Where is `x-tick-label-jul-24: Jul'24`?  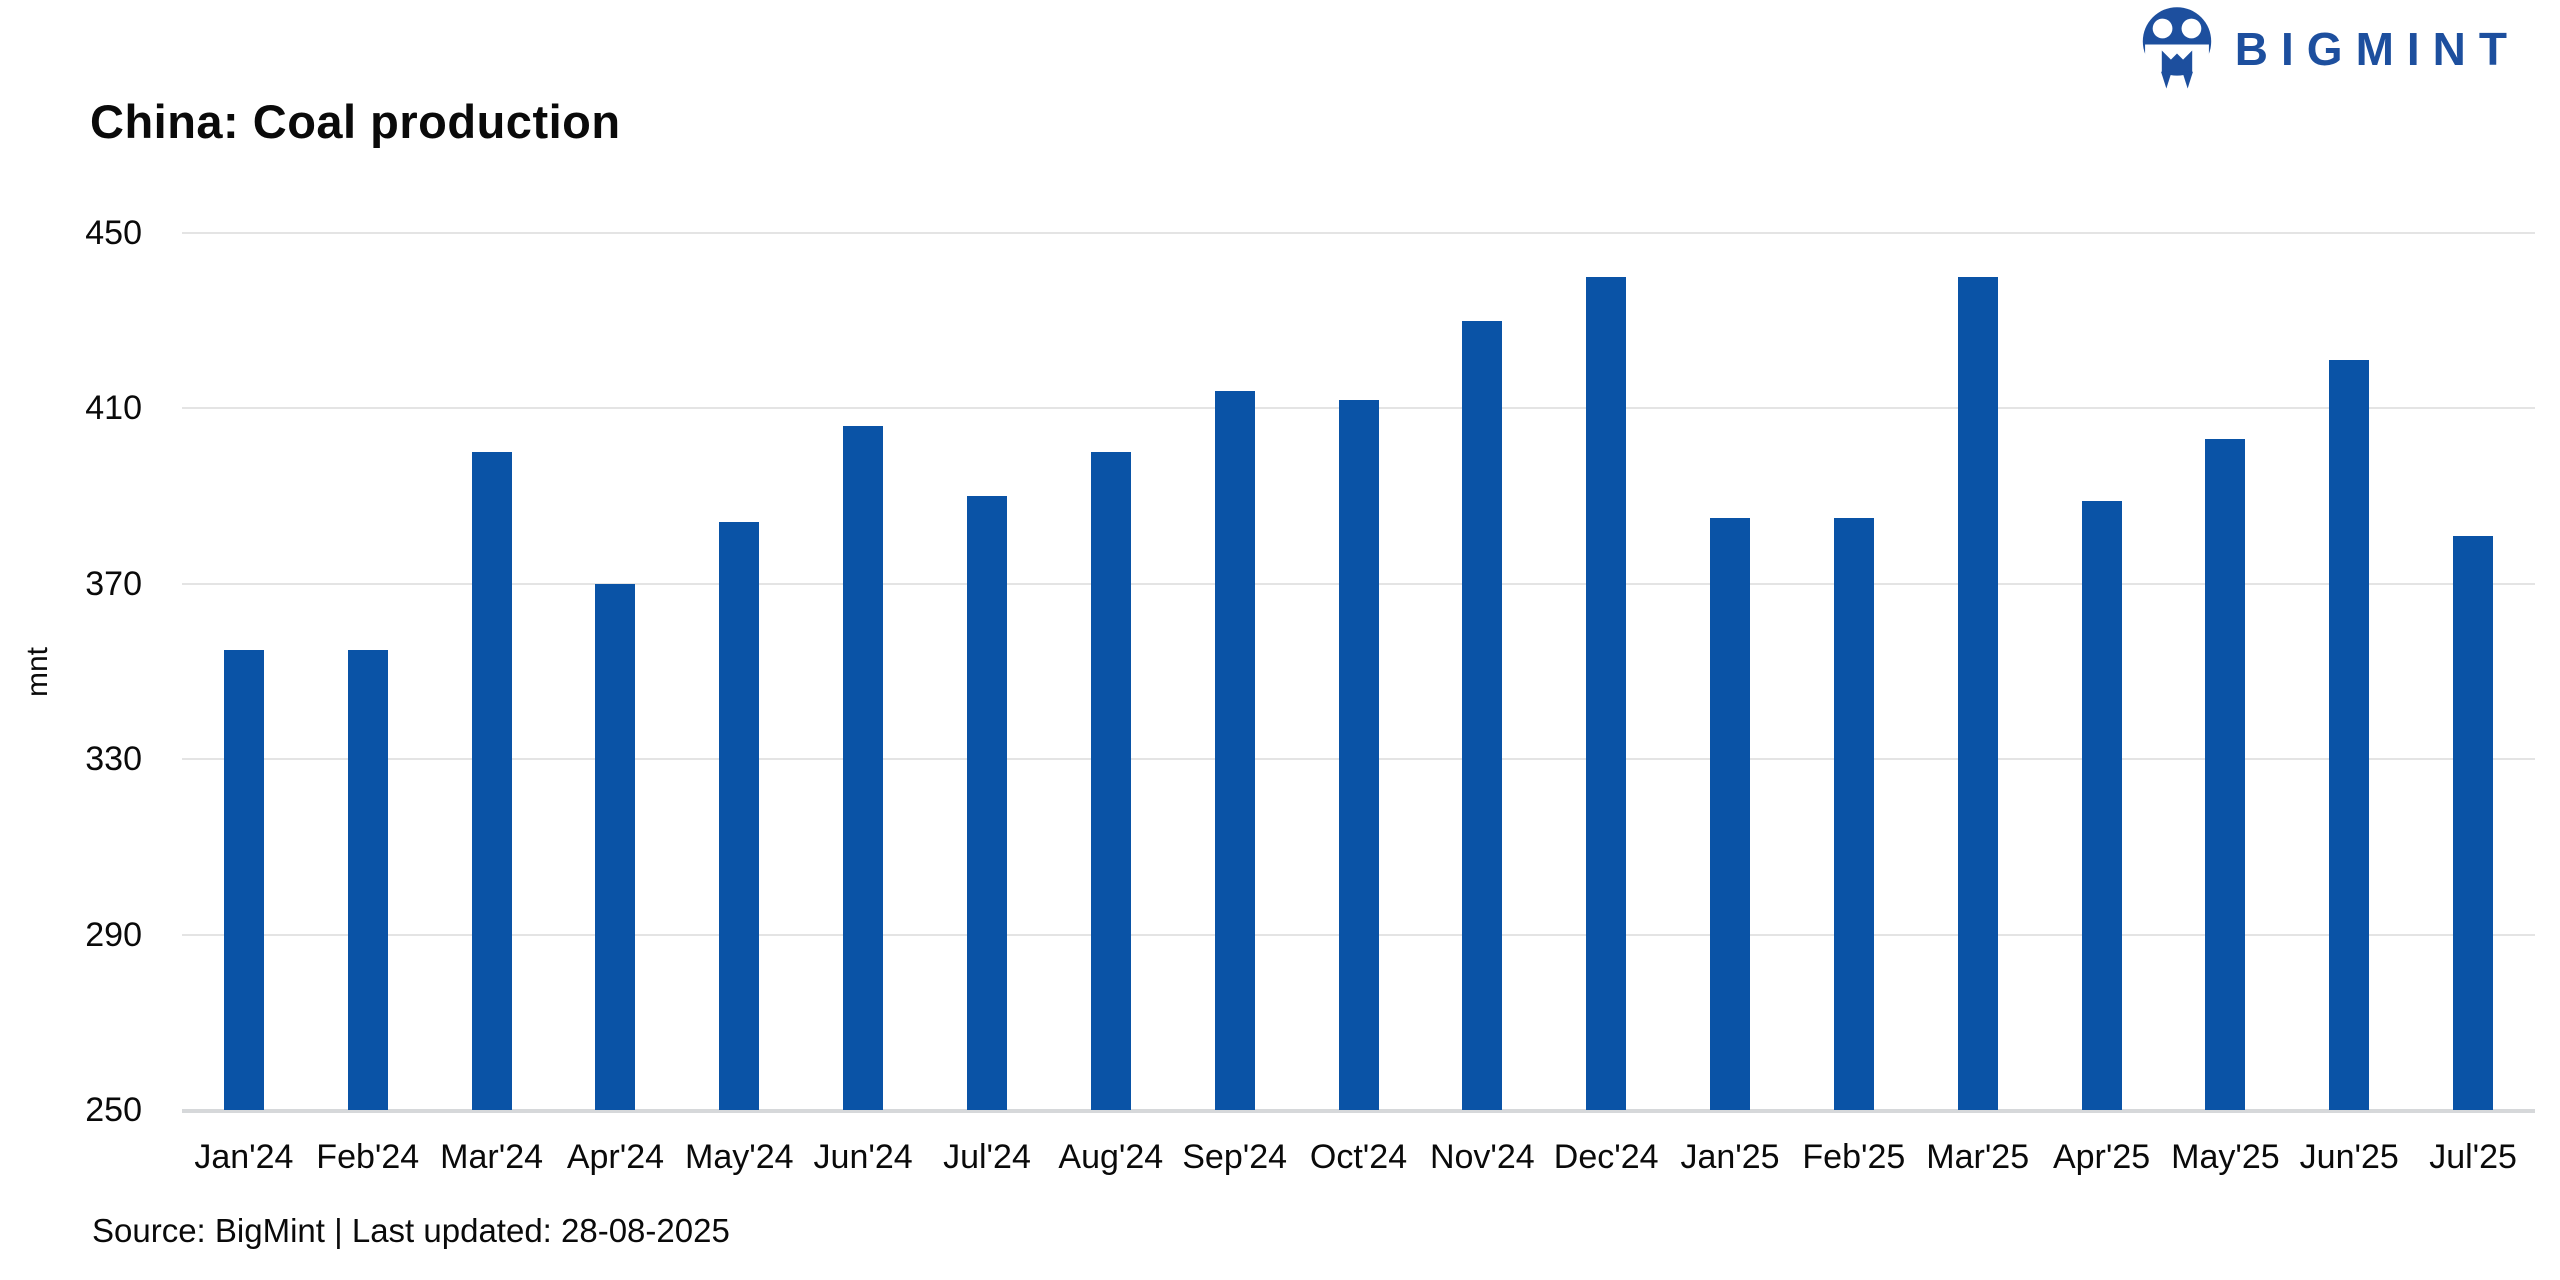 x-tick-label-jul-24: Jul'24 is located at coordinates (987, 1157).